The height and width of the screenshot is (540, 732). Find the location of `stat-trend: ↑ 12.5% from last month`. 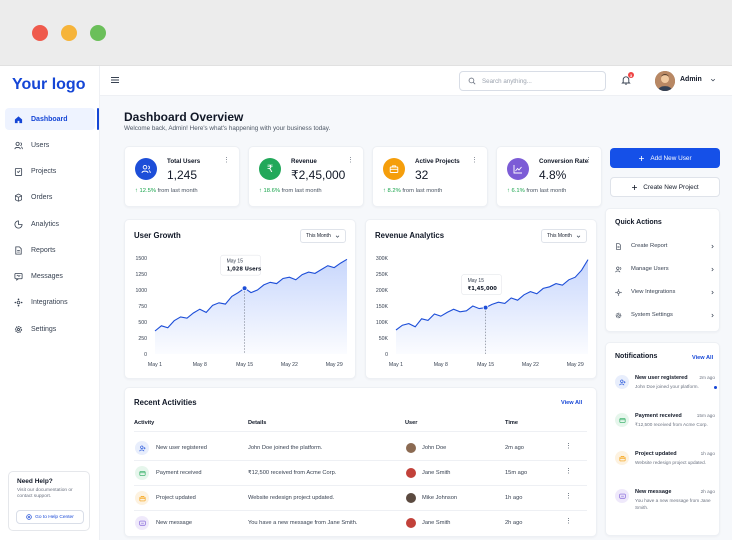

stat-trend: ↑ 12.5% from last month is located at coordinates (166, 191).